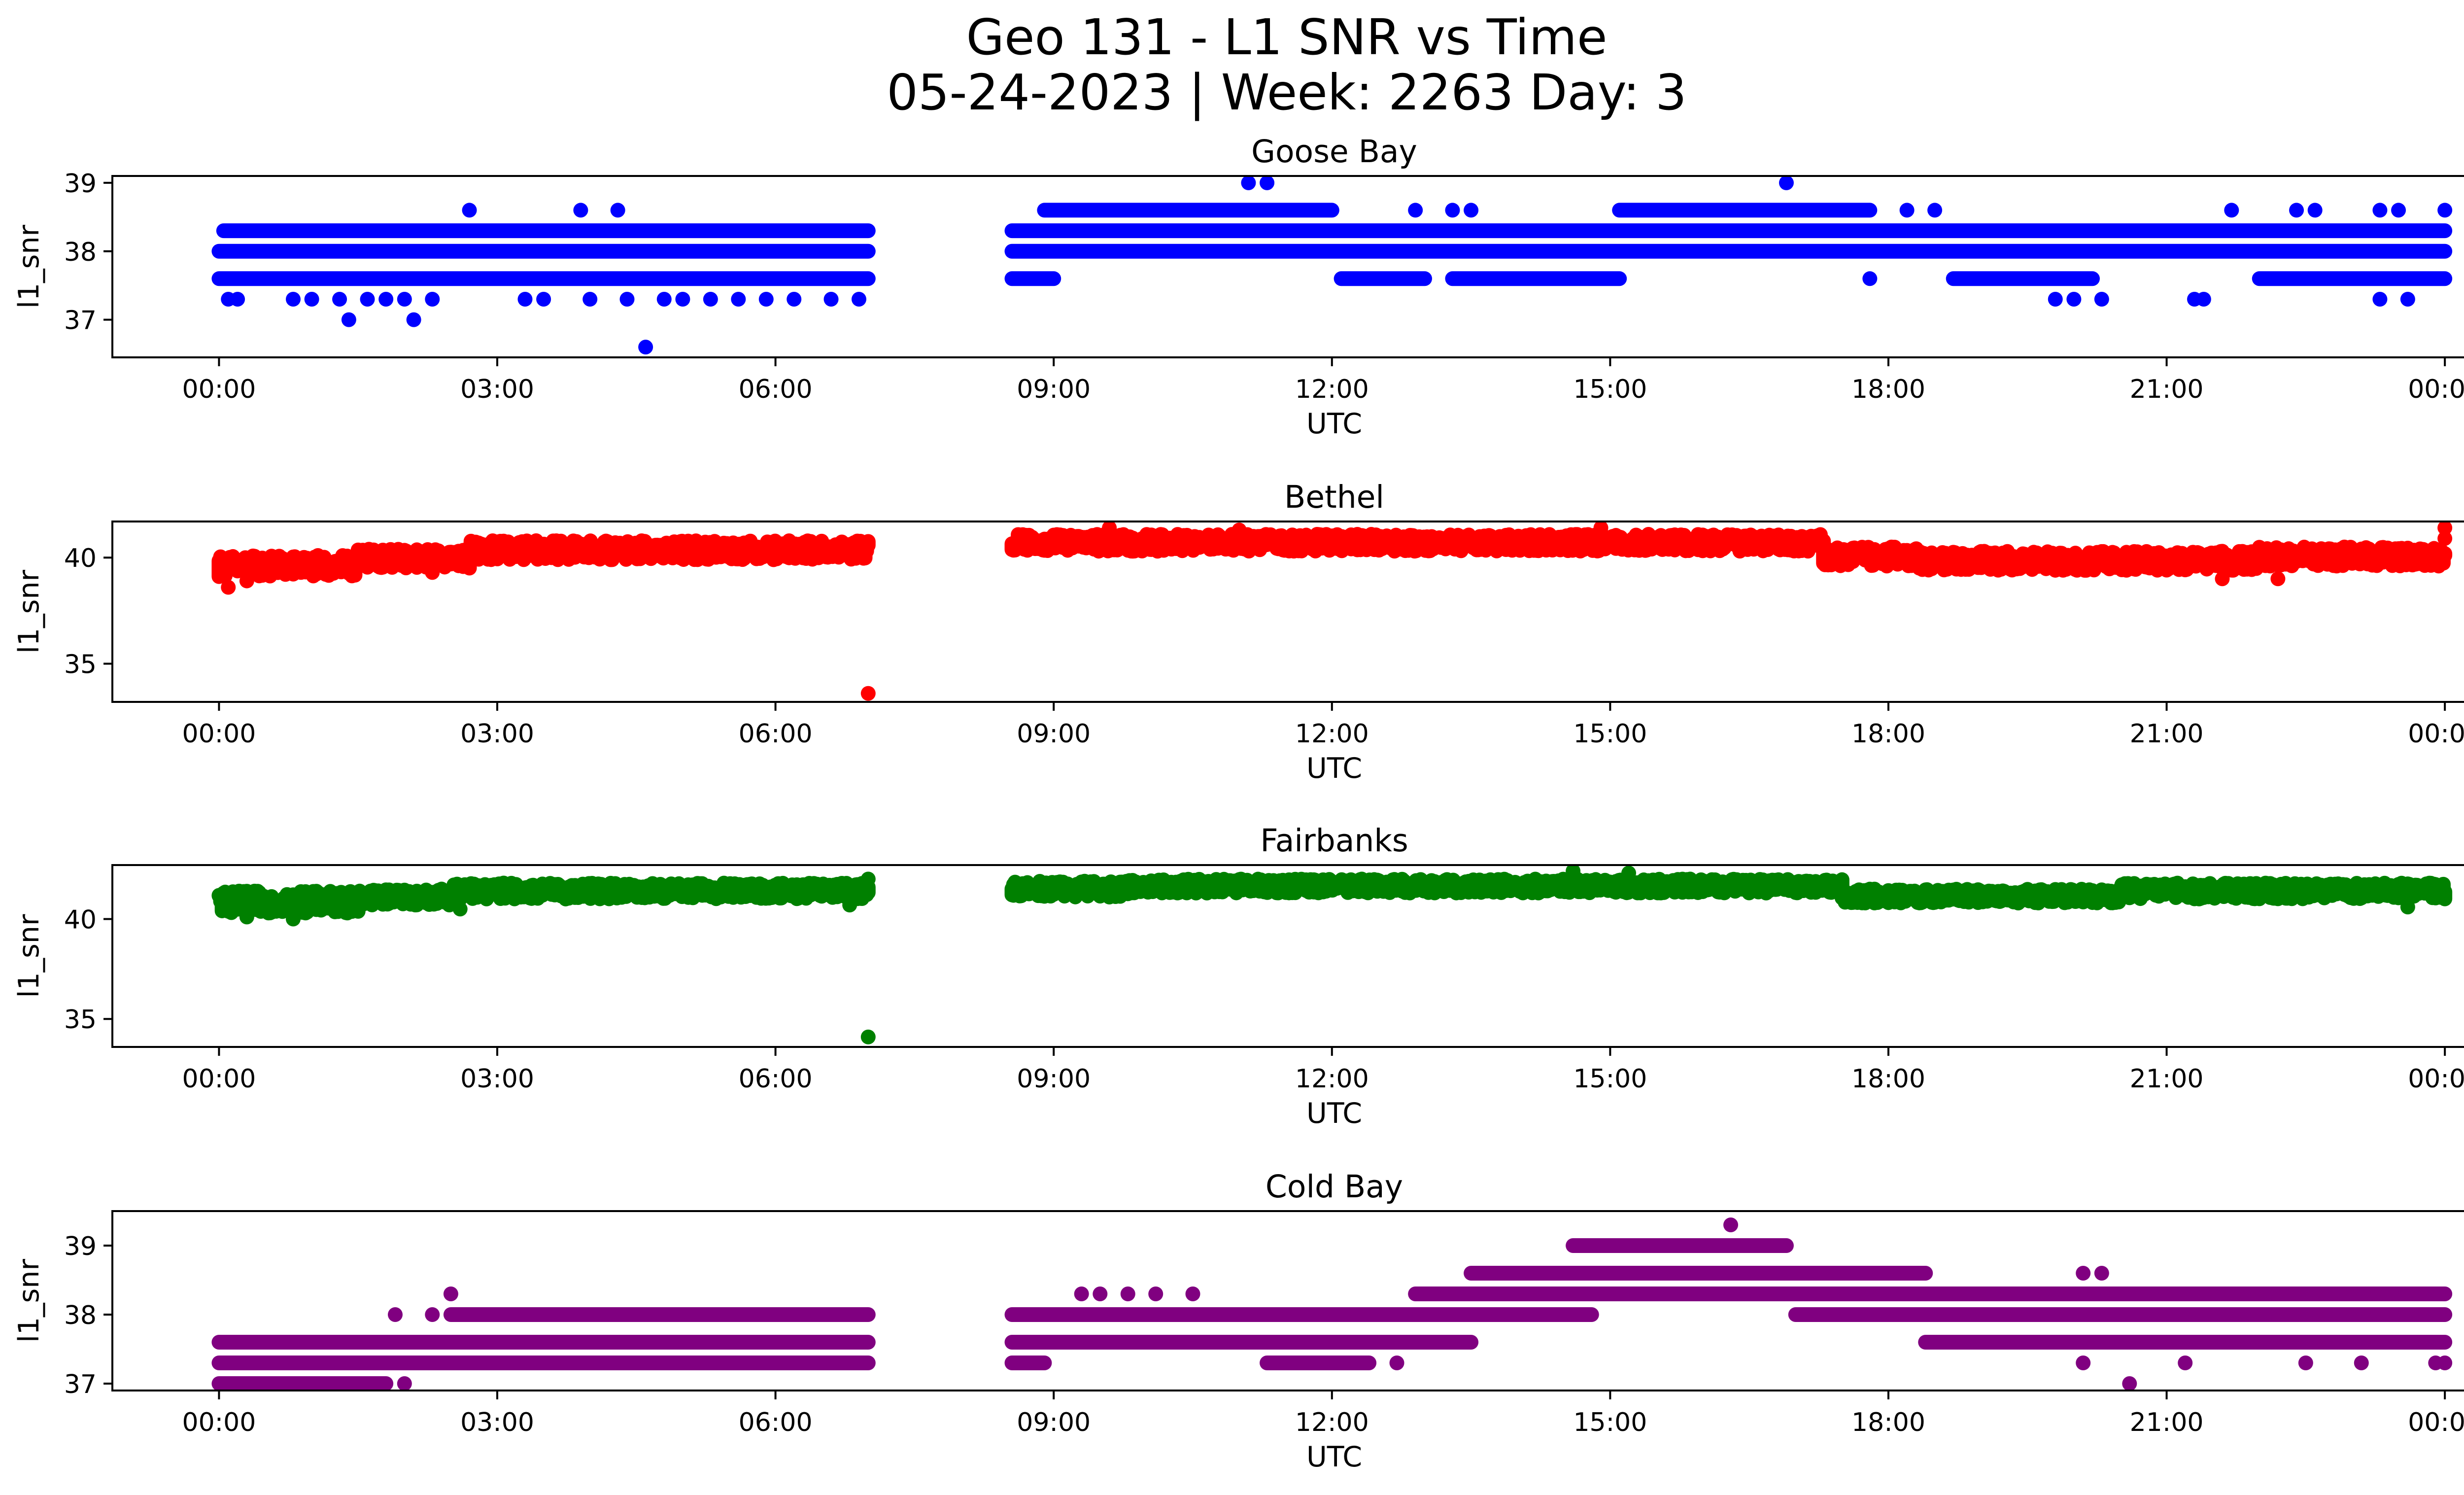 The height and width of the screenshot is (1495, 2464). I want to click on y-tick-label: 37, so click(80, 321).